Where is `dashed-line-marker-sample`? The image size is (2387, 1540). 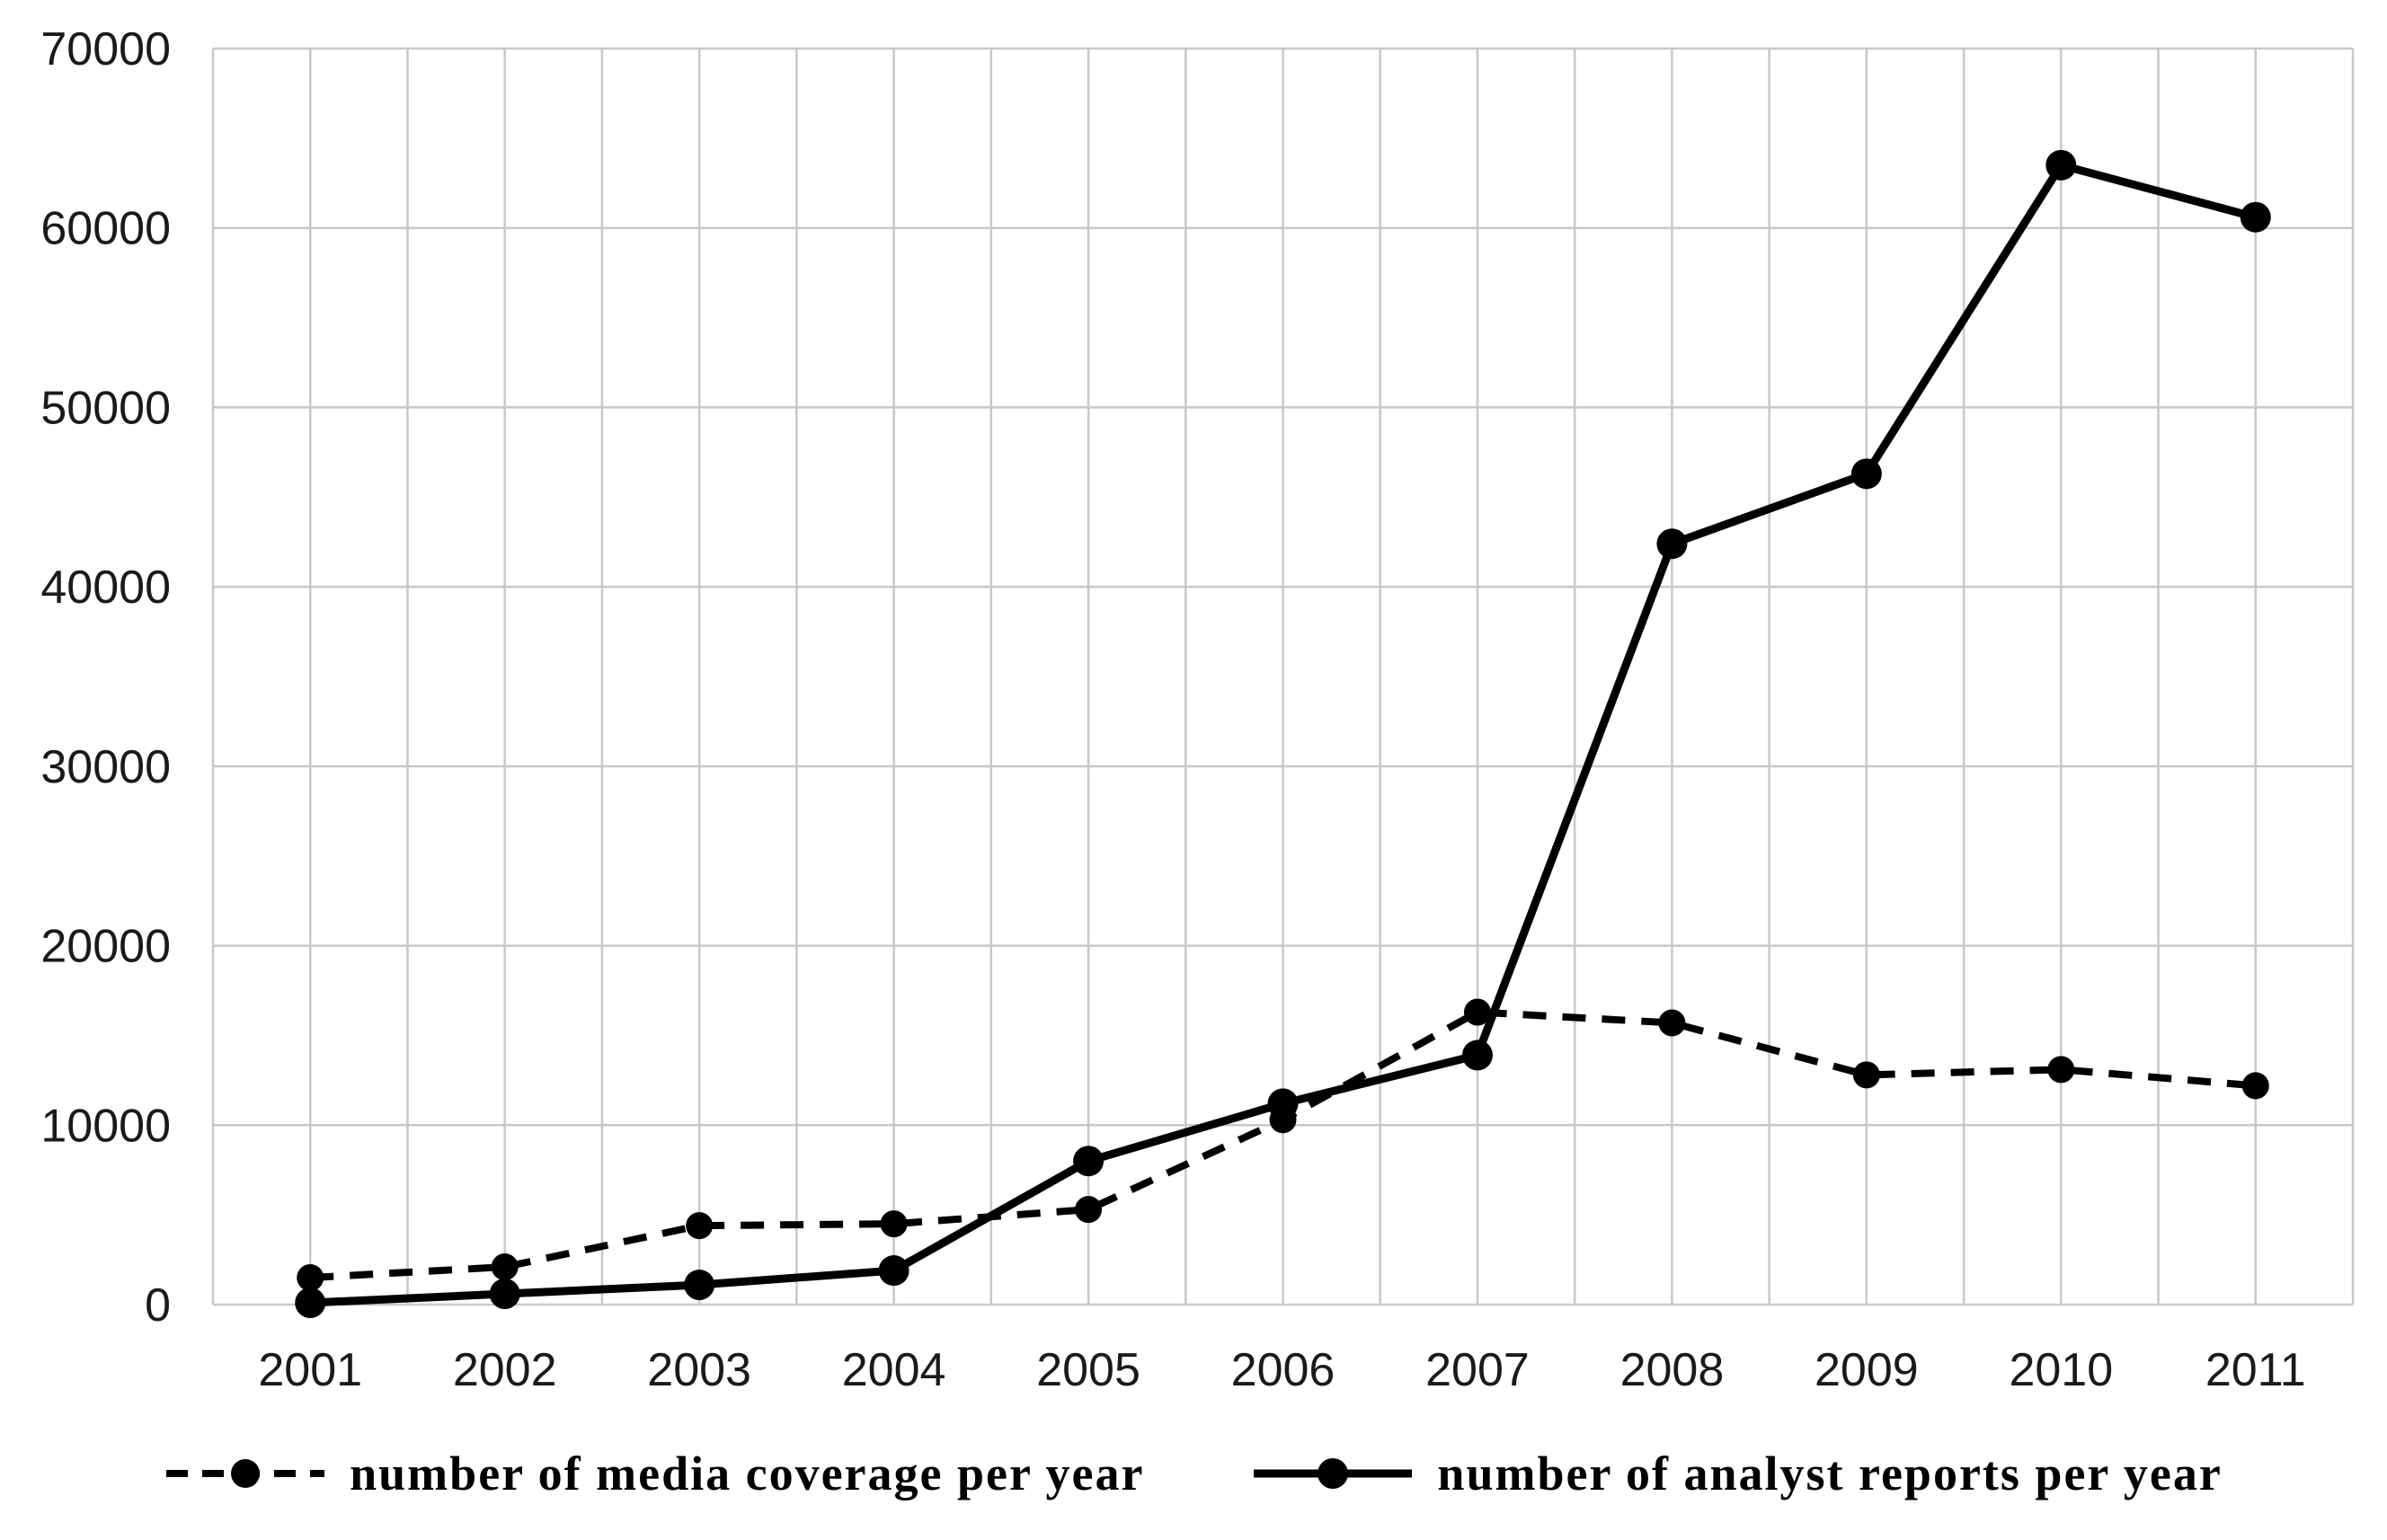
dashed-line-marker-sample is located at coordinates (245, 1473).